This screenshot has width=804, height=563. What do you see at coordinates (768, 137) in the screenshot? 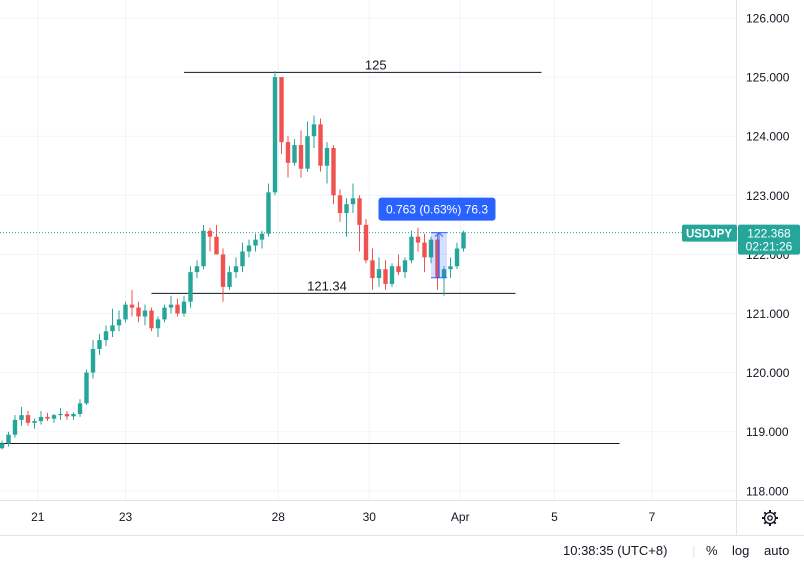
I see `price-tick-label: 124.000` at bounding box center [768, 137].